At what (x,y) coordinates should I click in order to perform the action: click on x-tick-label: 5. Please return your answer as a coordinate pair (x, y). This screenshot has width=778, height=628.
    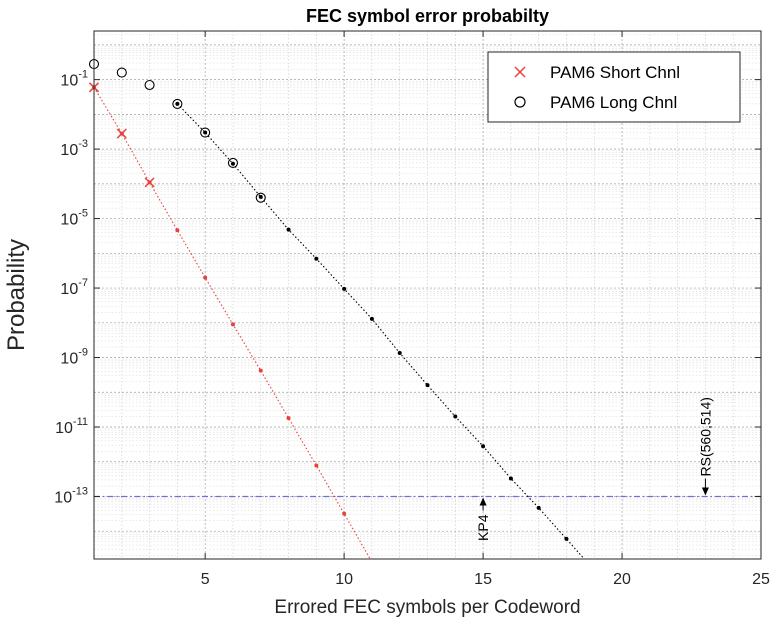
    Looking at the image, I should click on (205, 579).